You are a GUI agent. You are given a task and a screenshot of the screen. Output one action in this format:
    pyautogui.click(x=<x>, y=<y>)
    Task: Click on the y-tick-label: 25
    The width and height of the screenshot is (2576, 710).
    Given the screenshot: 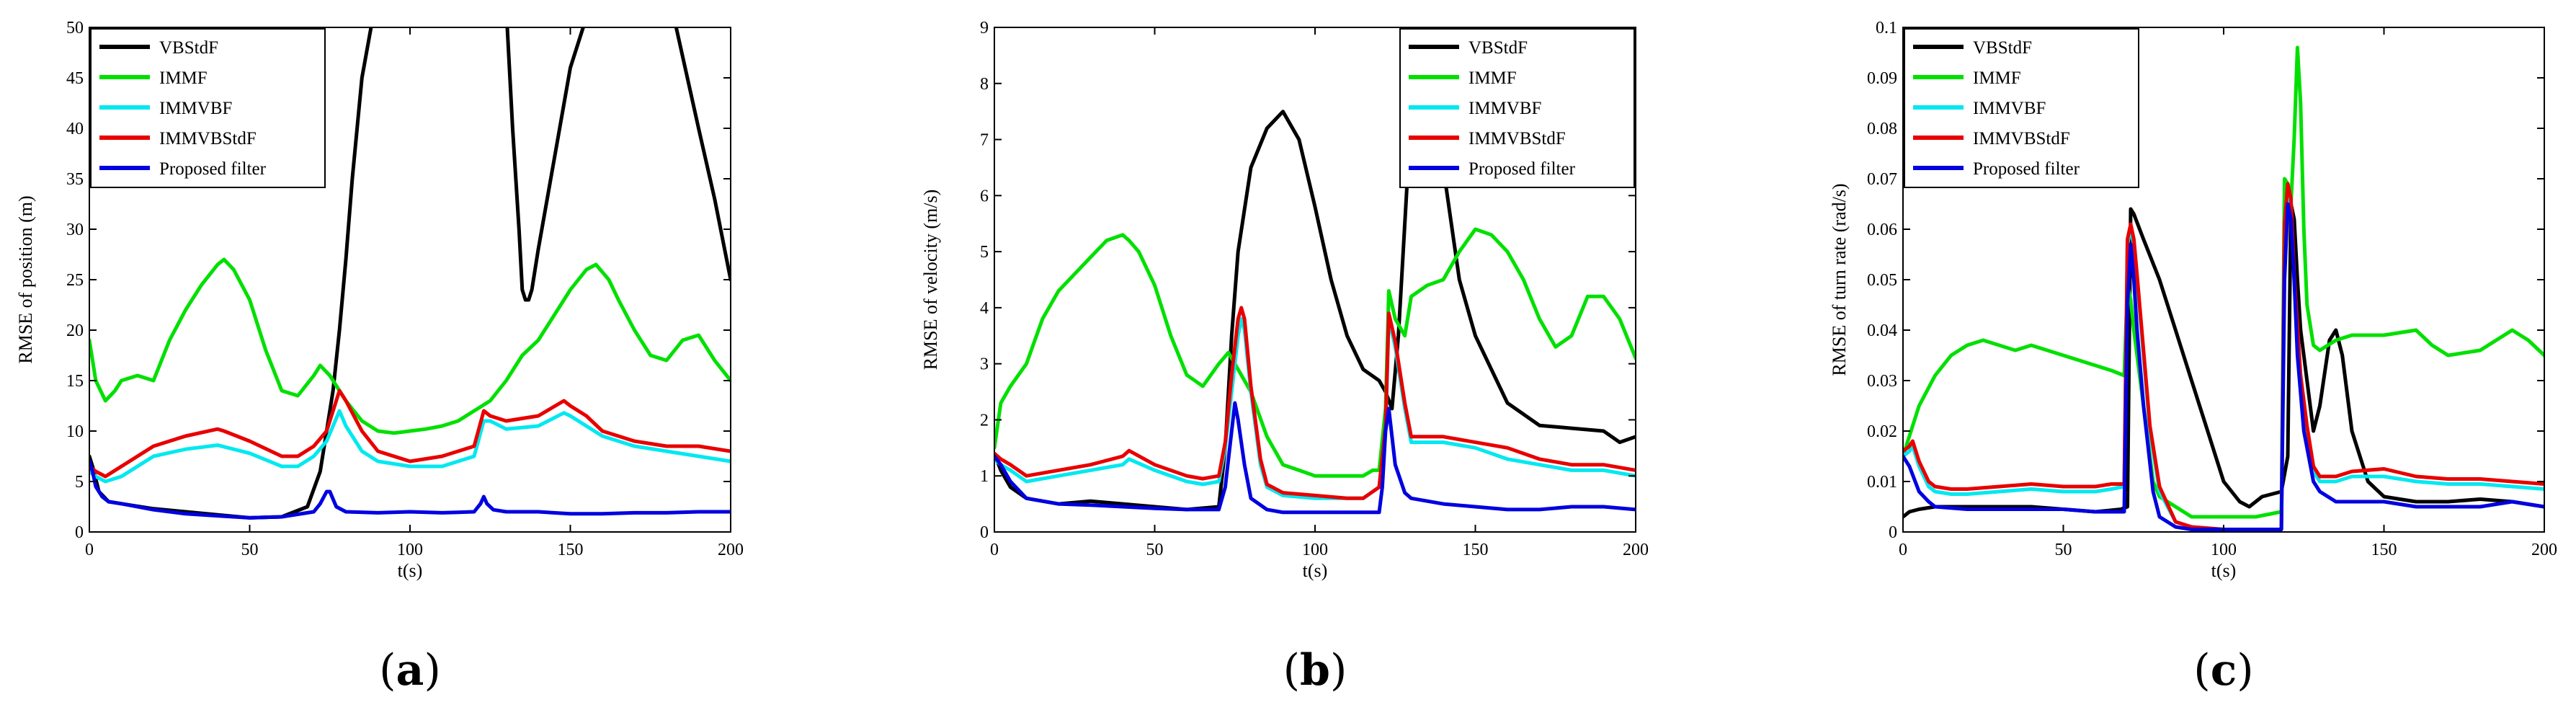 What is the action you would take?
    pyautogui.click(x=75, y=280)
    